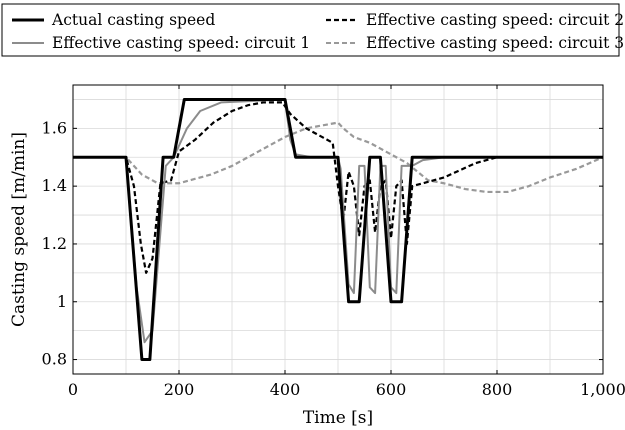 This screenshot has width=625, height=430. What do you see at coordinates (338, 418) in the screenshot?
I see `x-axis-label: Time [s]` at bounding box center [338, 418].